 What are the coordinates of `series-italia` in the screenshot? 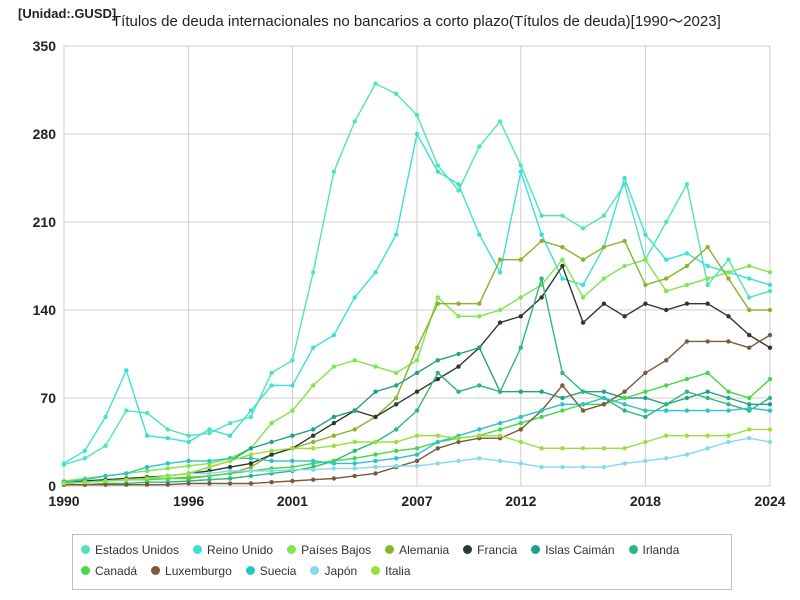 It's located at (417, 456).